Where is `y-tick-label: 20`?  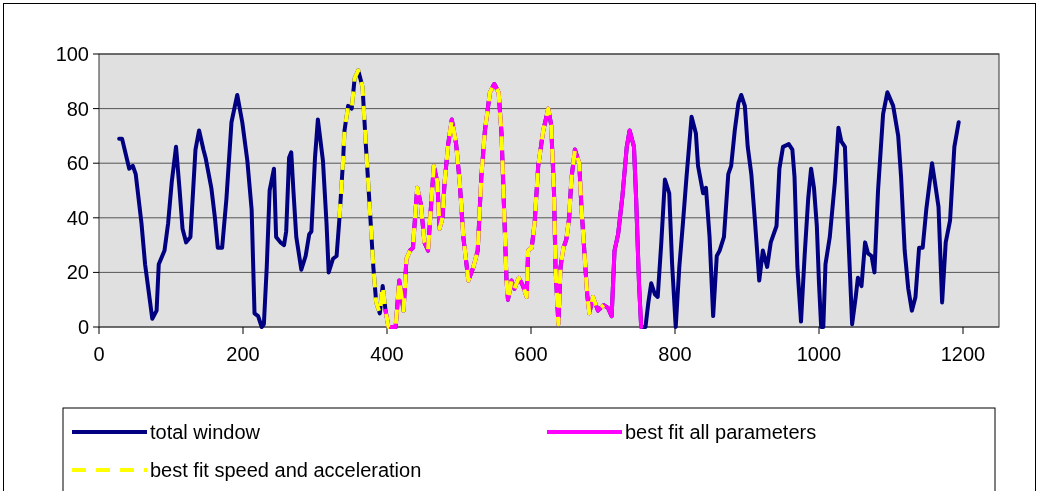 y-tick-label: 20 is located at coordinates (77, 272).